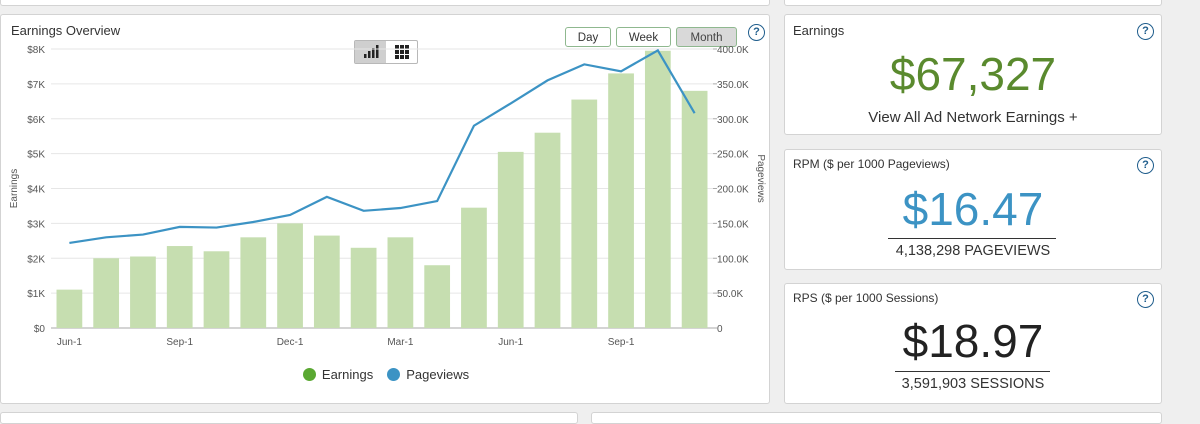  Describe the element at coordinates (1145, 31) in the screenshot. I see `earnings-help-icon: ?` at that location.